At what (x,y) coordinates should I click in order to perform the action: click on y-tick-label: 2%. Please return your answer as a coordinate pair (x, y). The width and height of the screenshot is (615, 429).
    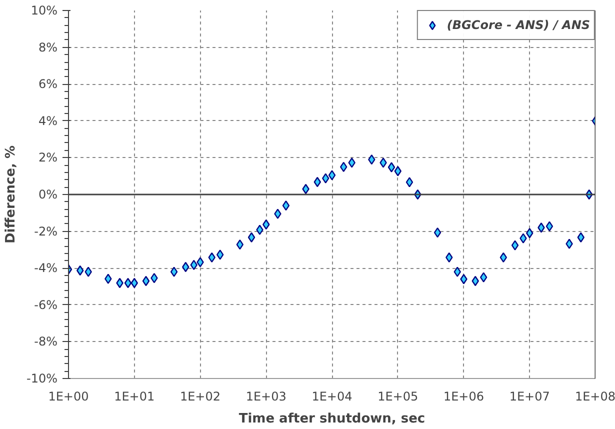
    Looking at the image, I should click on (48, 157).